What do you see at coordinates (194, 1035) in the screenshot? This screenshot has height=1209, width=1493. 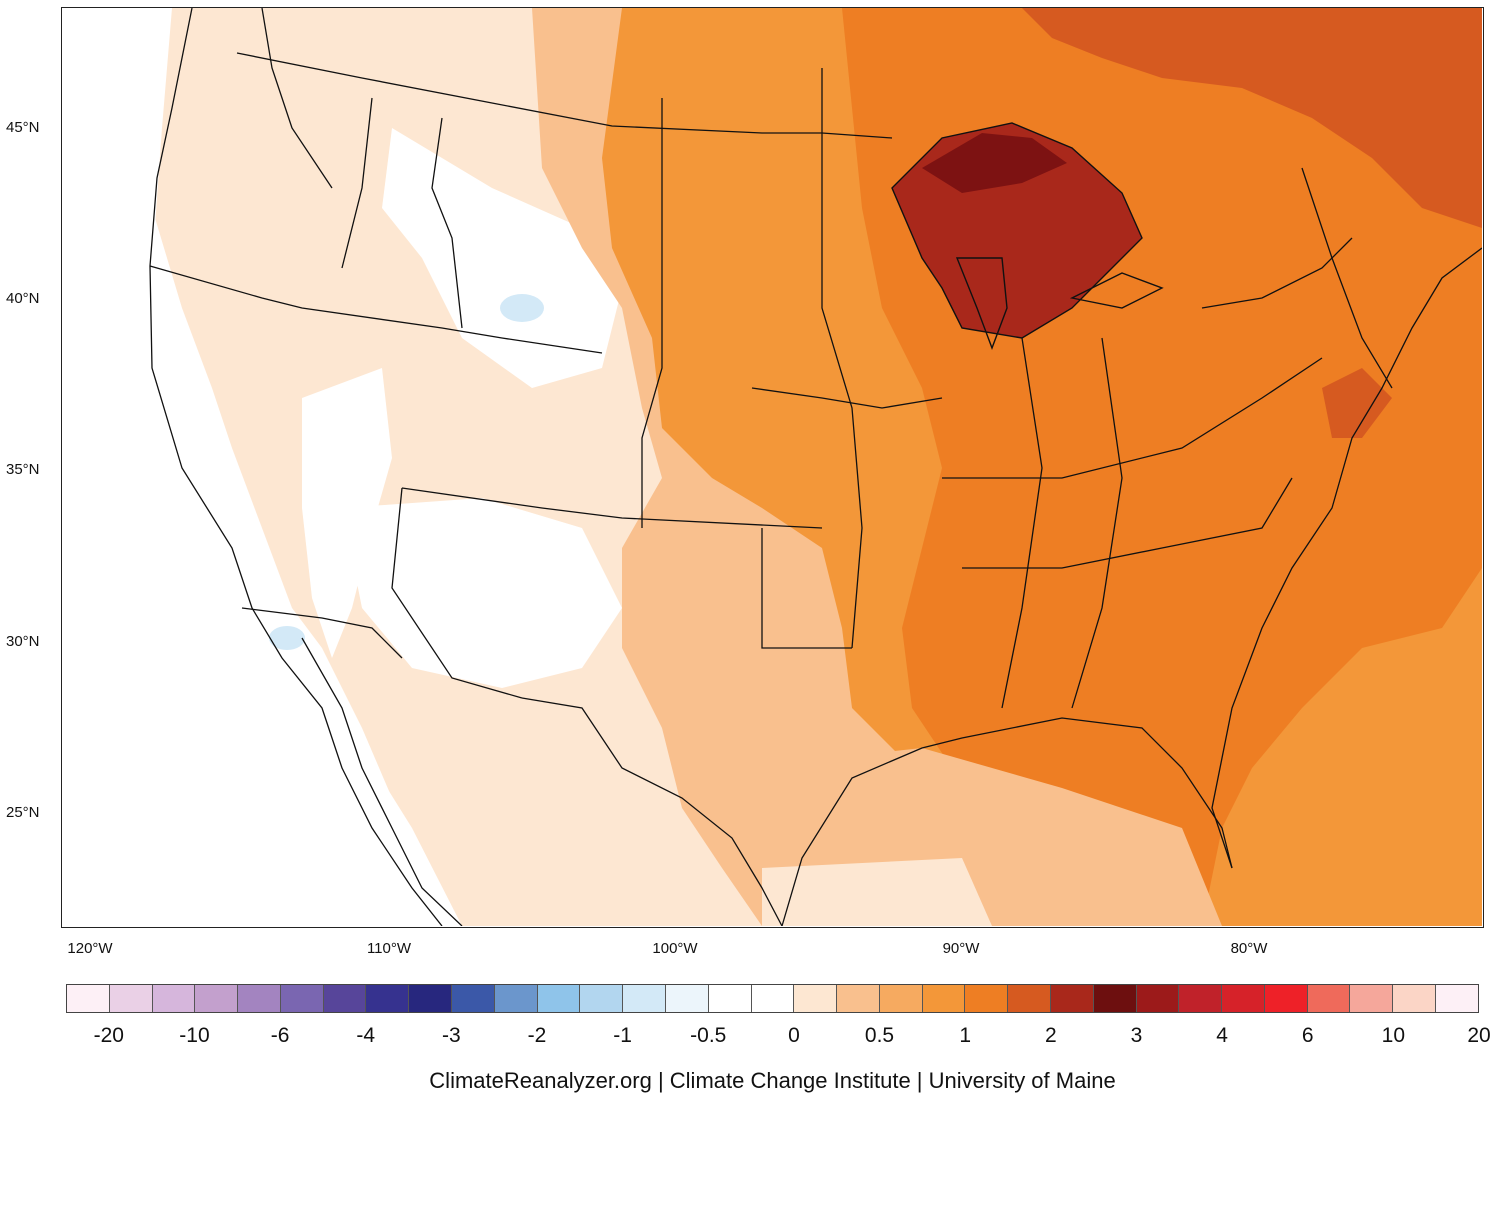 I see `colorbar-label: -10` at bounding box center [194, 1035].